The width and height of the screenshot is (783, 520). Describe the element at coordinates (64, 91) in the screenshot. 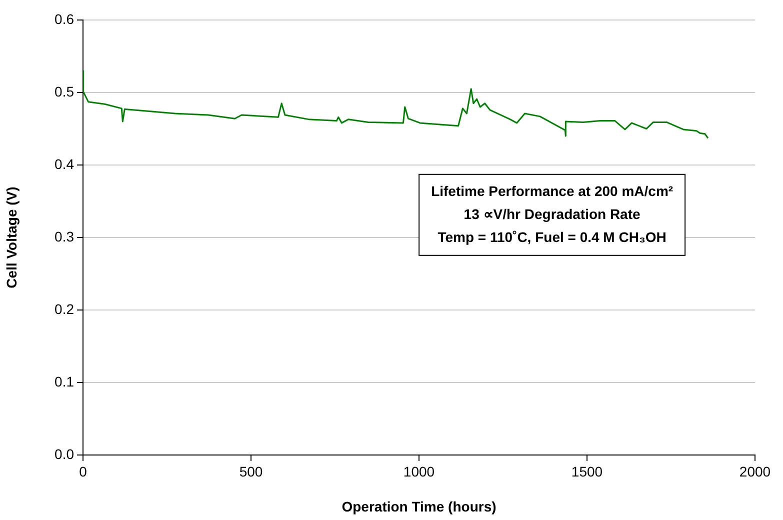

I see `y-tick-label: 0.5` at that location.